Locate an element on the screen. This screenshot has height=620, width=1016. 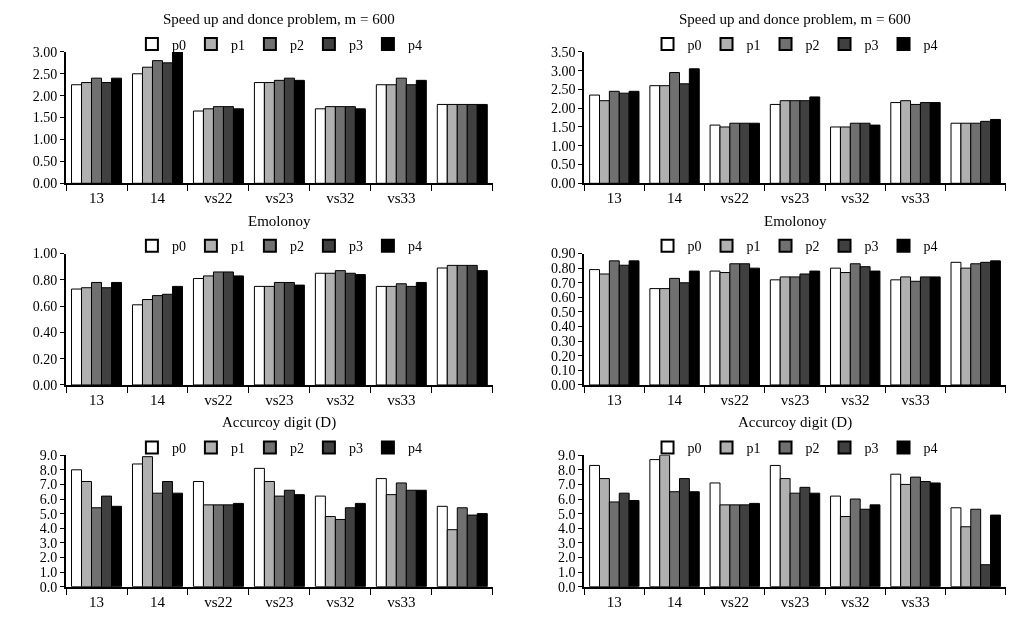
y-tick-label: 4.0 is located at coordinates (566, 529).